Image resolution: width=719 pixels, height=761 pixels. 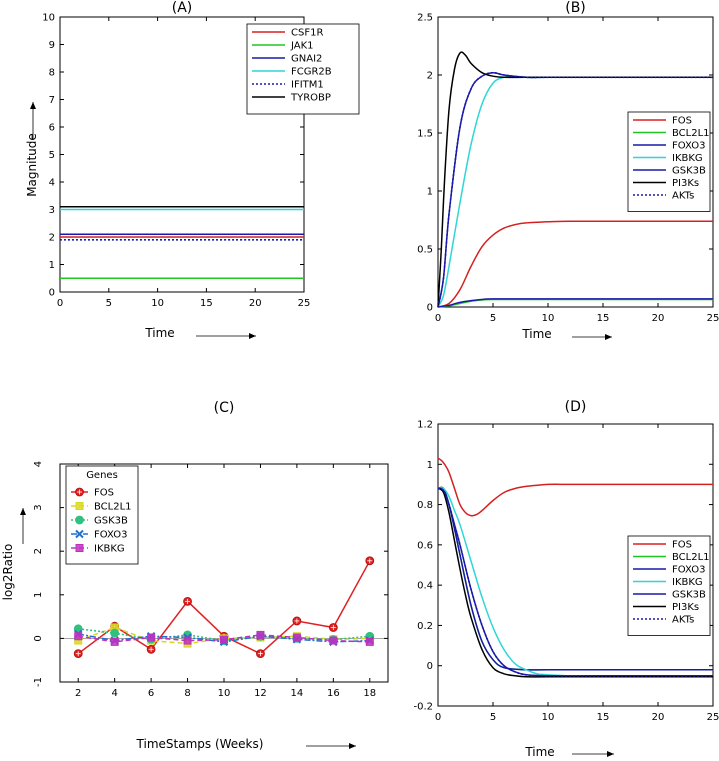 I want to click on panel-b-xtick-label: 25, so click(x=713, y=318).